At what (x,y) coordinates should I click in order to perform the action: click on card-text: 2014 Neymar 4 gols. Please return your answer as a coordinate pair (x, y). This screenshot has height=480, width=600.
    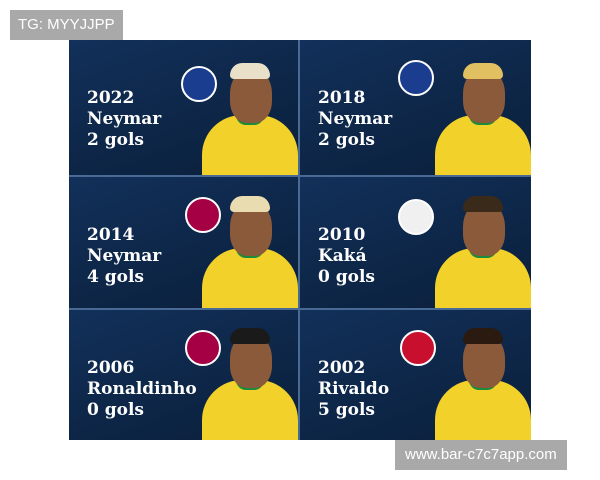
    Looking at the image, I should click on (124, 256).